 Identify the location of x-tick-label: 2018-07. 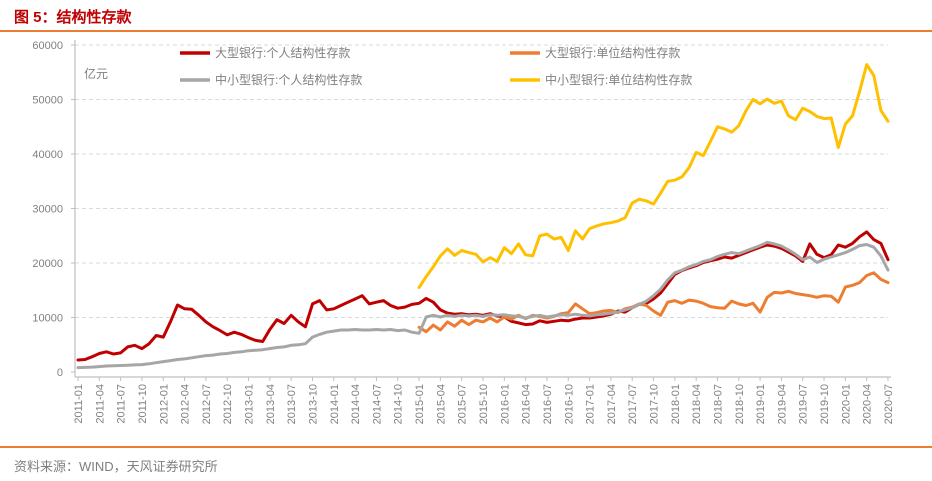
(718, 404).